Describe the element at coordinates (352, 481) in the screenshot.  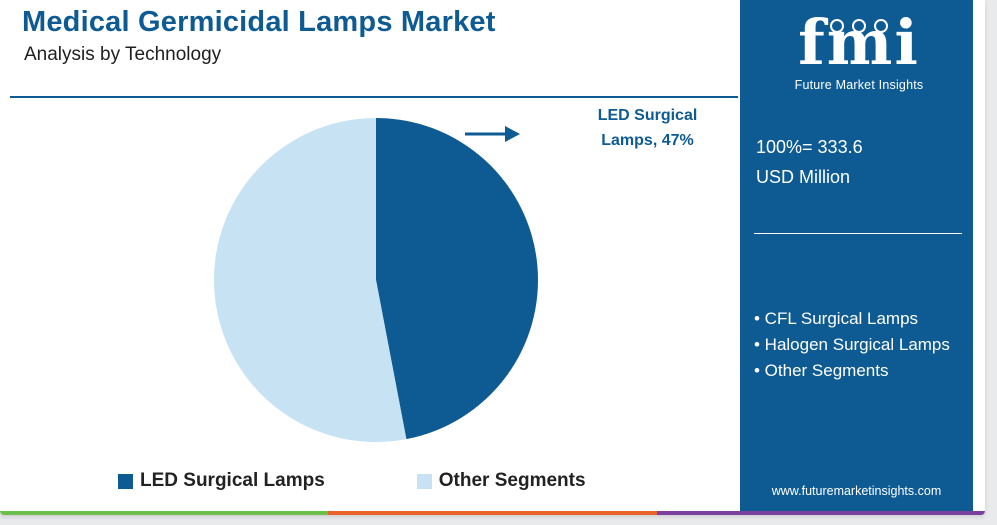
I see `chart-legend: LED Surgical Lamps Other Segments` at that location.